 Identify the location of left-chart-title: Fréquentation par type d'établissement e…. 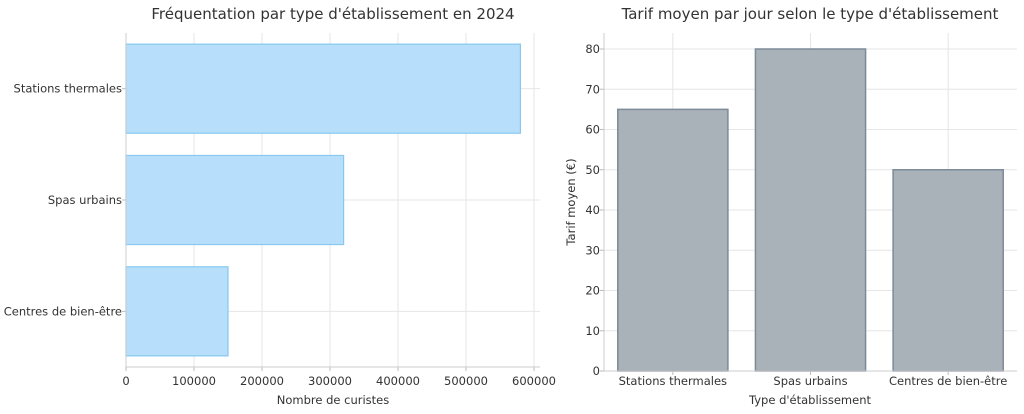
(332, 14).